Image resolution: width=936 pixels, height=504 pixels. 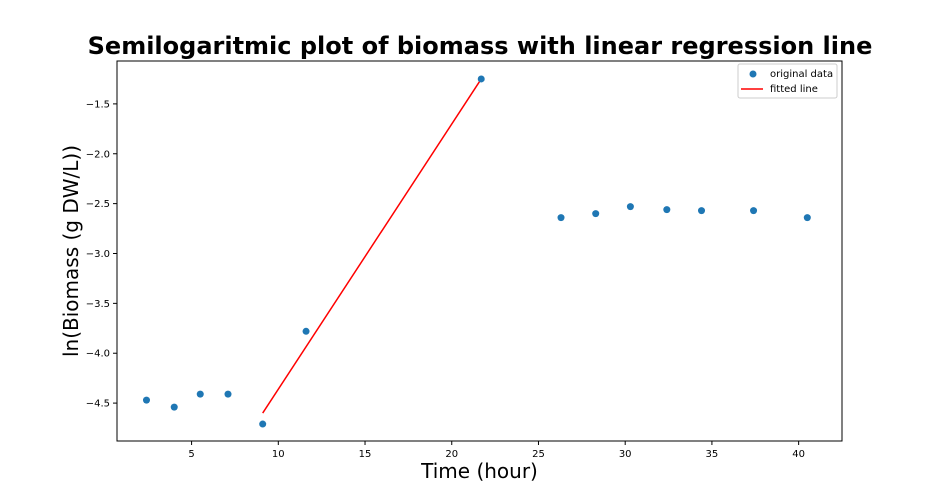 What do you see at coordinates (98, 254) in the screenshot?
I see `y-tick-label: −3.0` at bounding box center [98, 254].